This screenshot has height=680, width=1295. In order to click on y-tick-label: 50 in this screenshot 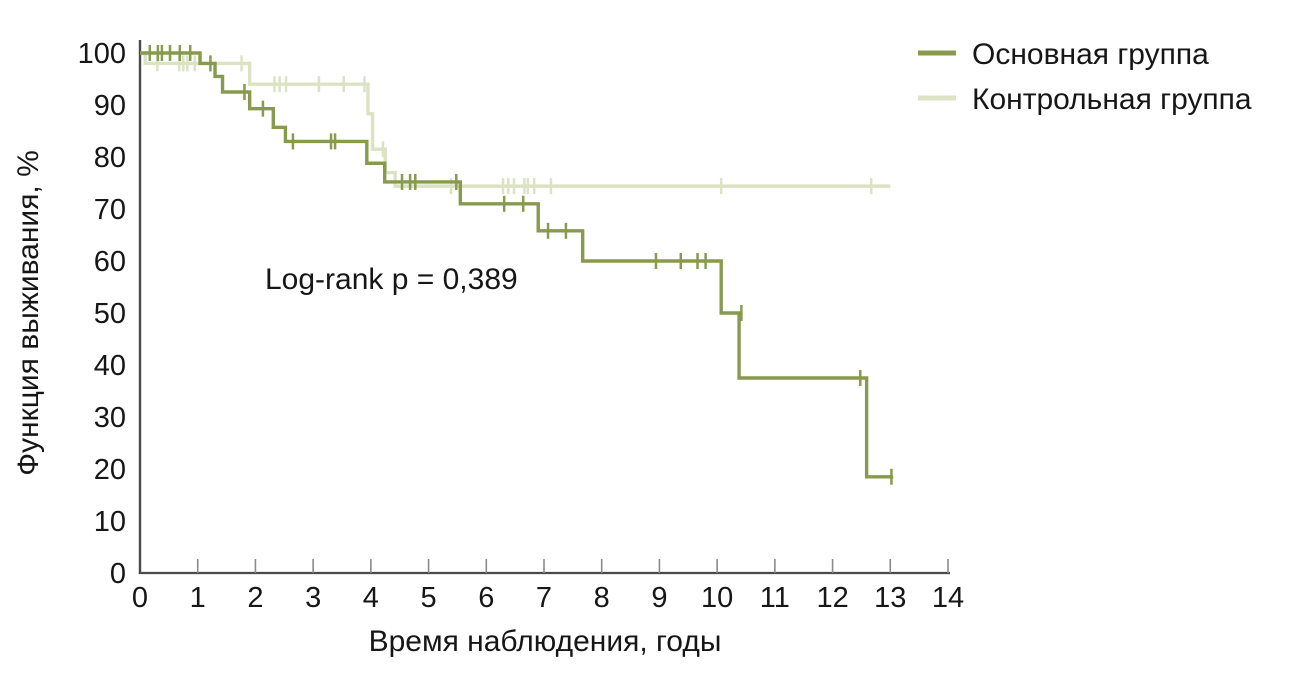, I will do `click(110, 314)`.